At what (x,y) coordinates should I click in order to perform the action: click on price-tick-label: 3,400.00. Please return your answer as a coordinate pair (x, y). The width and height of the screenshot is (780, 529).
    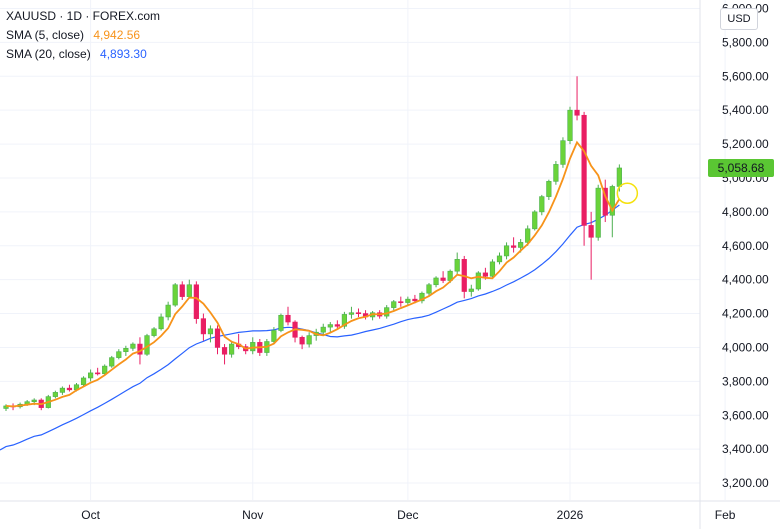
    Looking at the image, I should click on (745, 449).